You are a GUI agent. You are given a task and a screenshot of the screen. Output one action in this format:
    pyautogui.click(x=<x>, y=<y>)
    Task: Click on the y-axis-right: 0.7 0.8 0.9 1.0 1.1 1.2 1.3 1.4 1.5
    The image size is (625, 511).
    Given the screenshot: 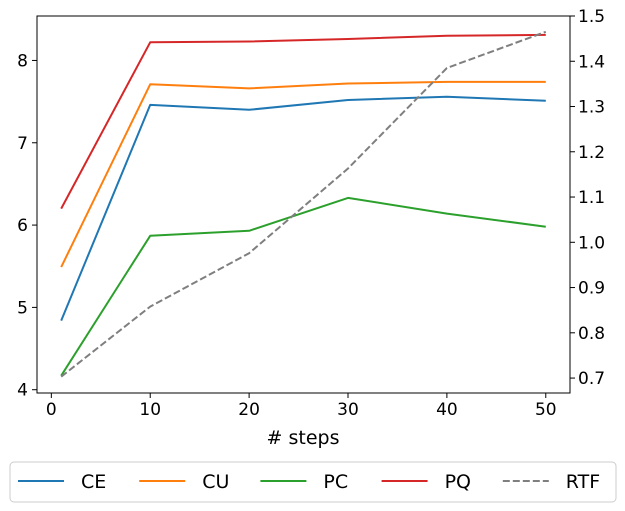 What is the action you would take?
    pyautogui.click(x=587, y=198)
    